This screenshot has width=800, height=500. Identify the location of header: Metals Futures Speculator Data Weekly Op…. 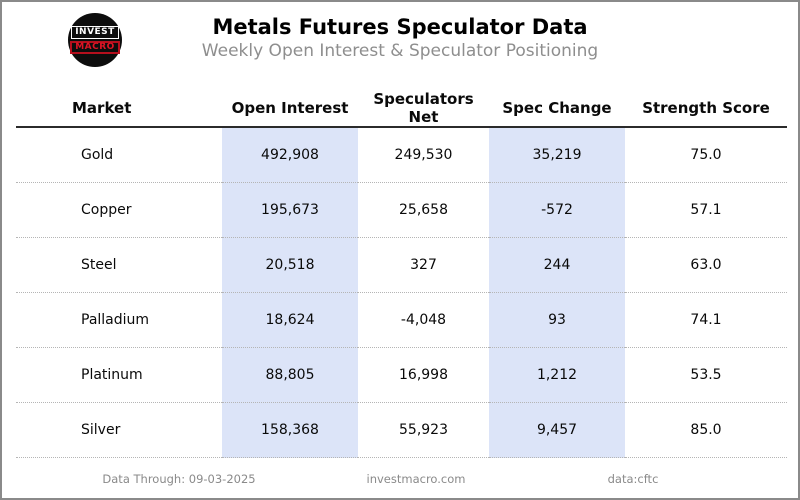
(400, 32).